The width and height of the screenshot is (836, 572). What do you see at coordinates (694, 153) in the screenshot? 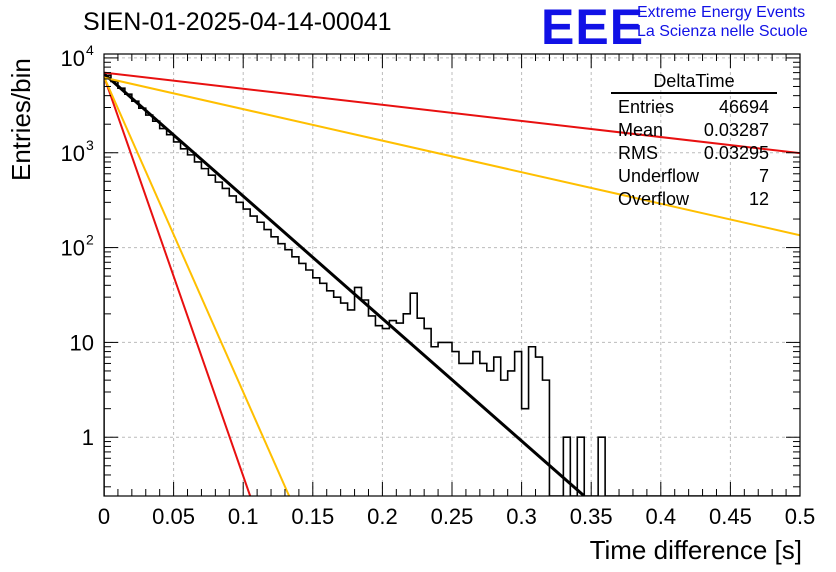
I see `stats-row-rms: RMS 0.03295` at bounding box center [694, 153].